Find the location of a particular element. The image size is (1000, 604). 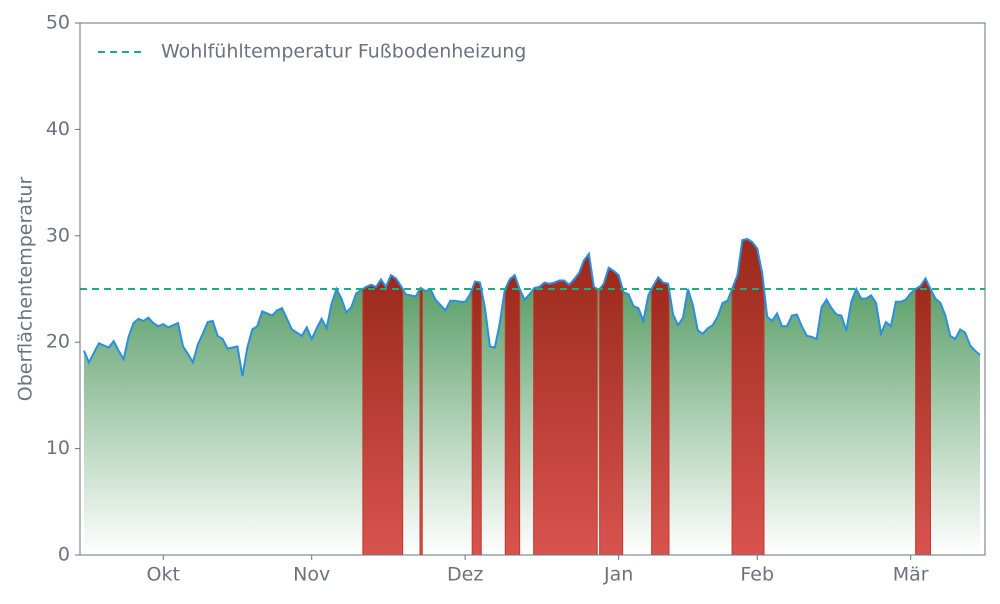

y-tick-label: 20 is located at coordinates (58, 342).